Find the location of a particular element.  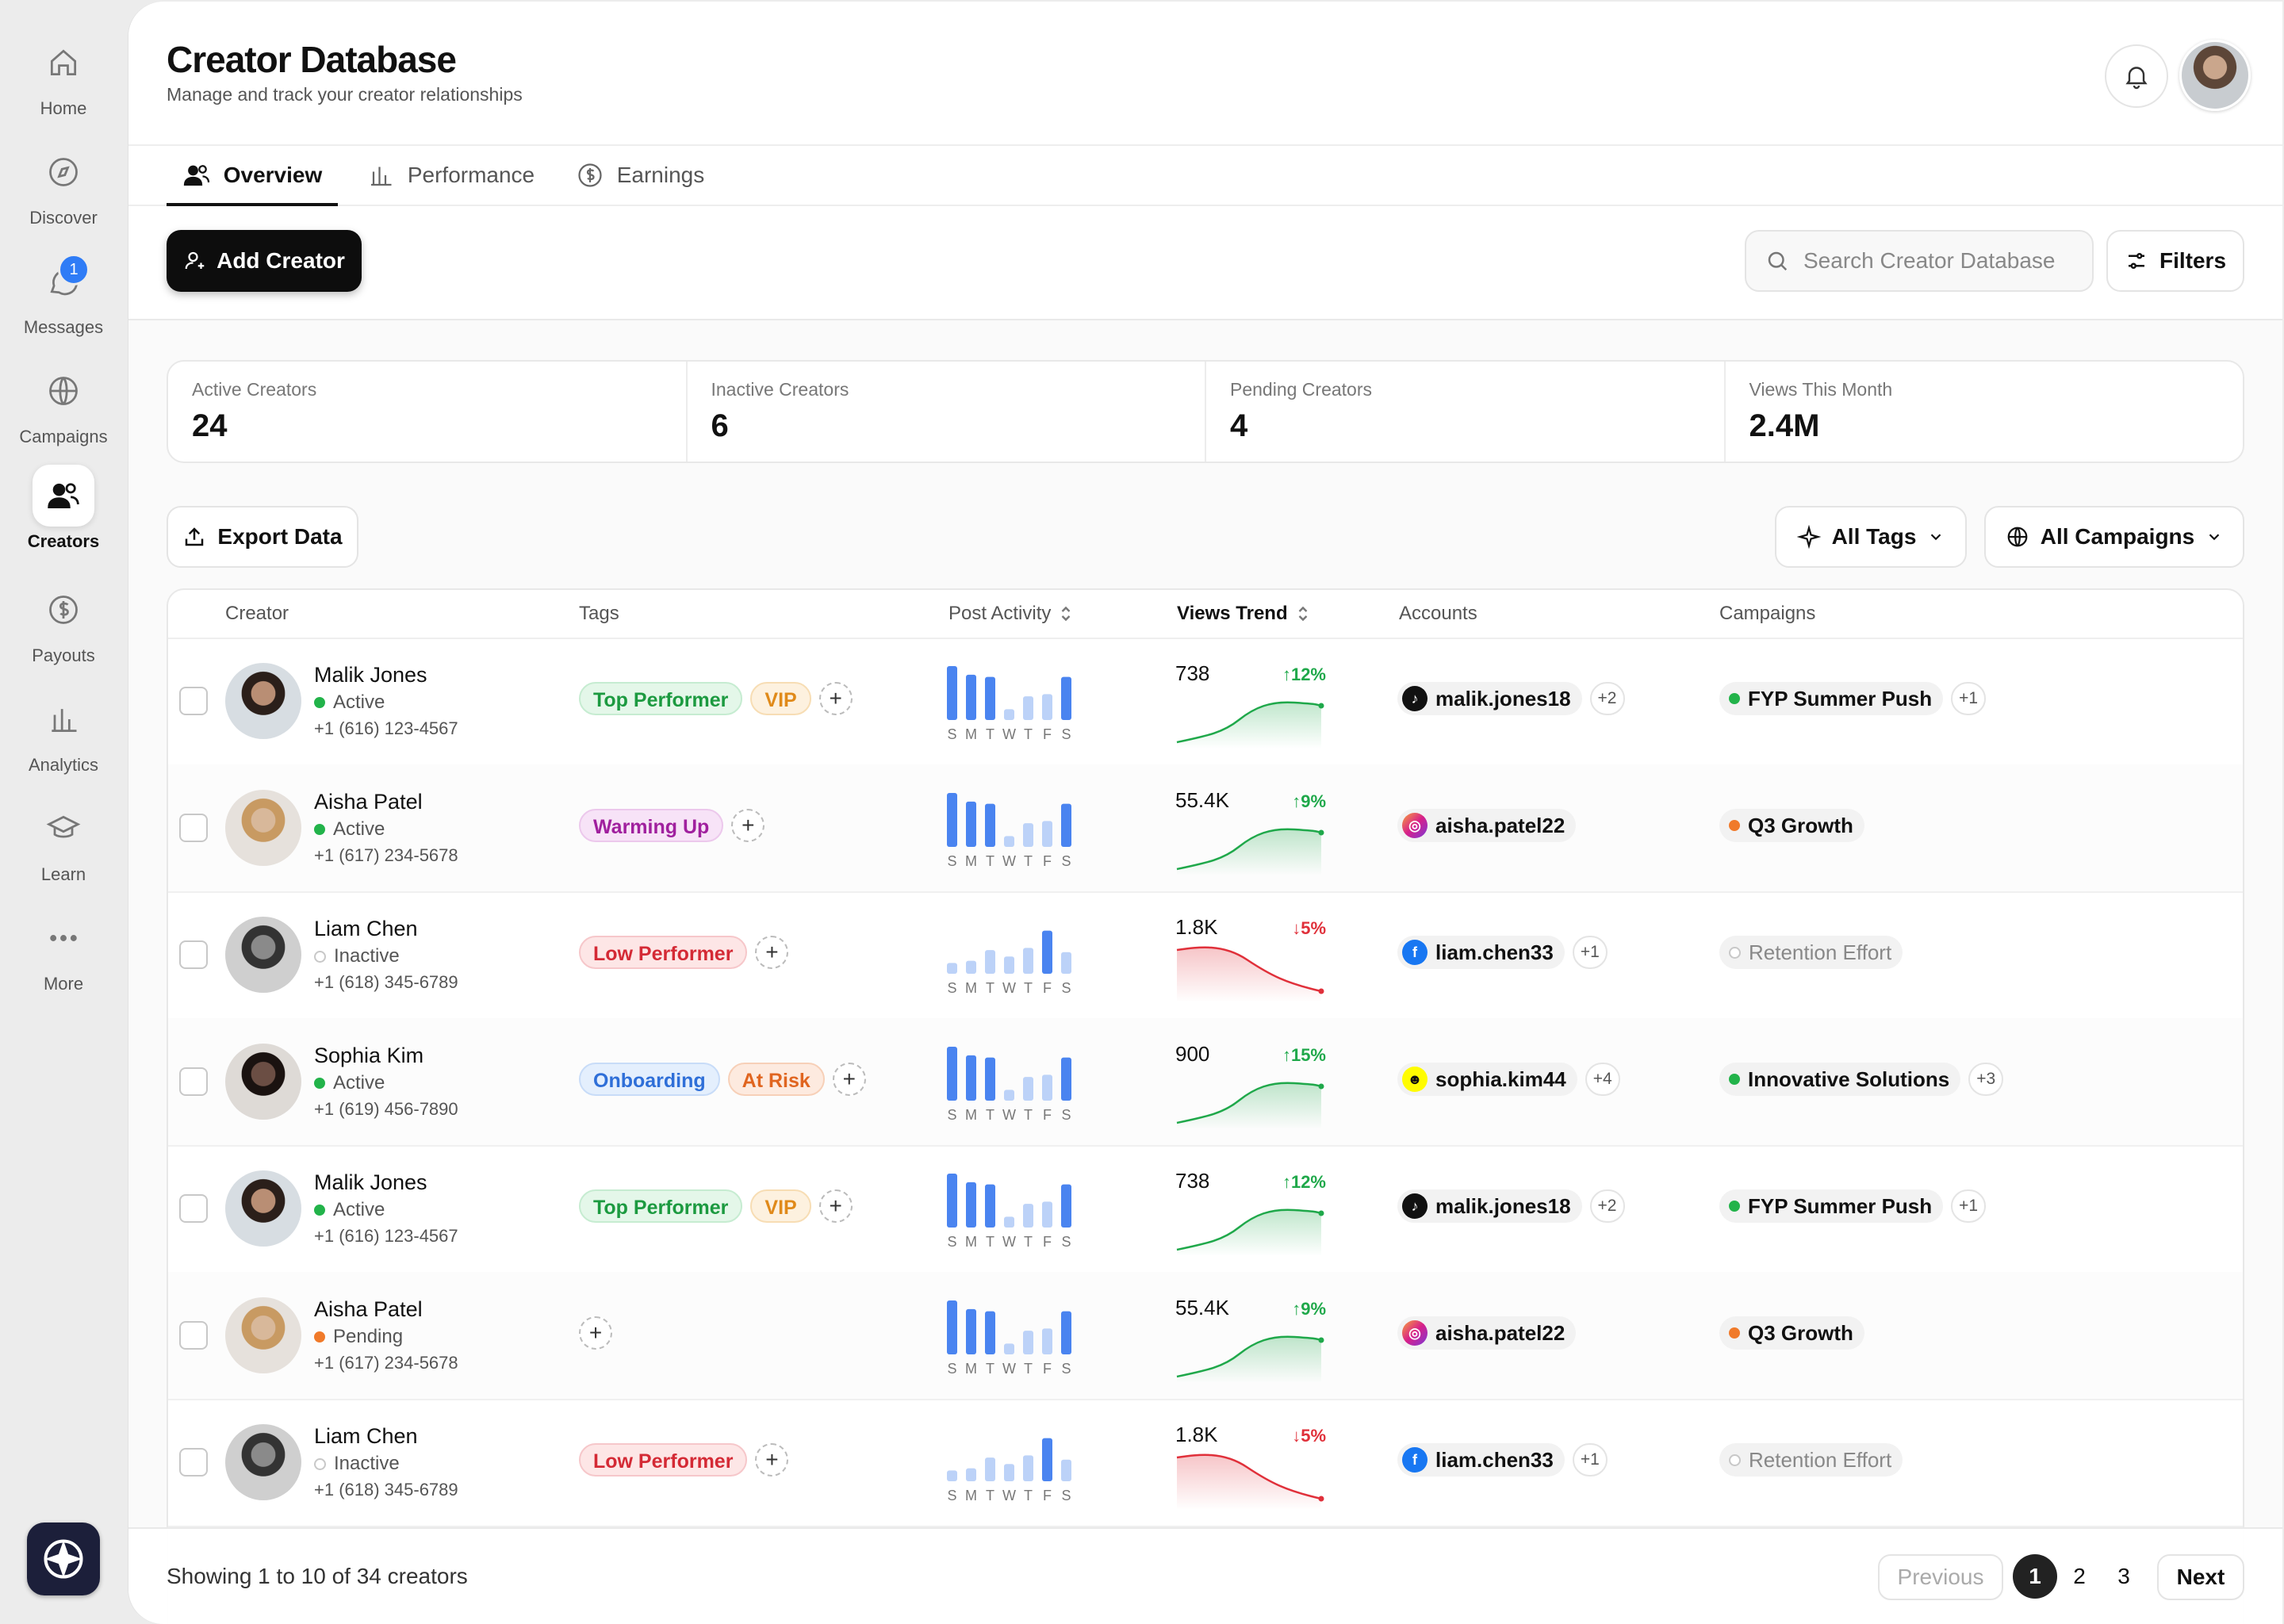

column-header-post-activity: Post Activity is located at coordinates (1010, 614).